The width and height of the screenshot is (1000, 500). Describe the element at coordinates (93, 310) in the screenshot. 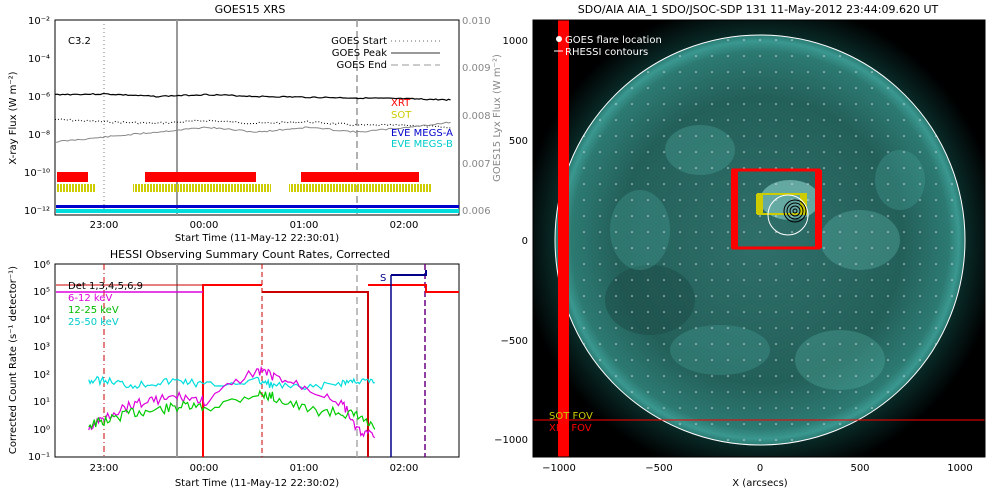

I see `hessi-legend-12-25: 12-25 keV` at that location.